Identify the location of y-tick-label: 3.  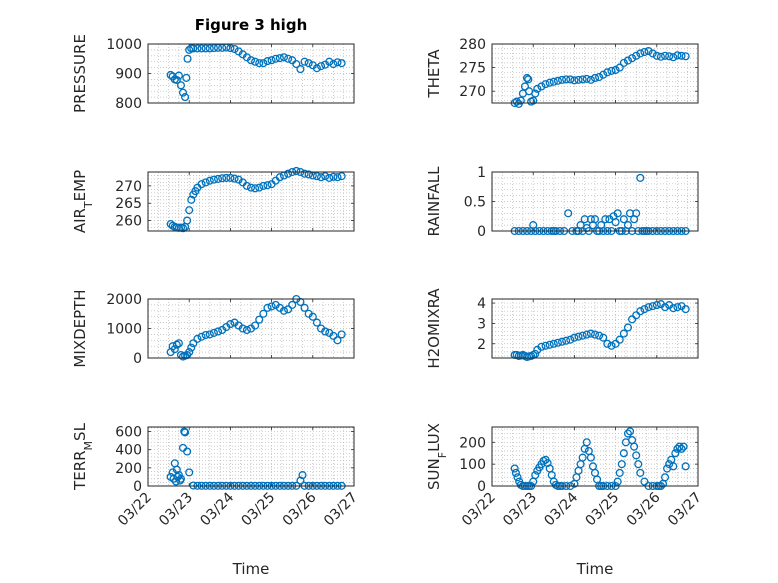
(481, 324).